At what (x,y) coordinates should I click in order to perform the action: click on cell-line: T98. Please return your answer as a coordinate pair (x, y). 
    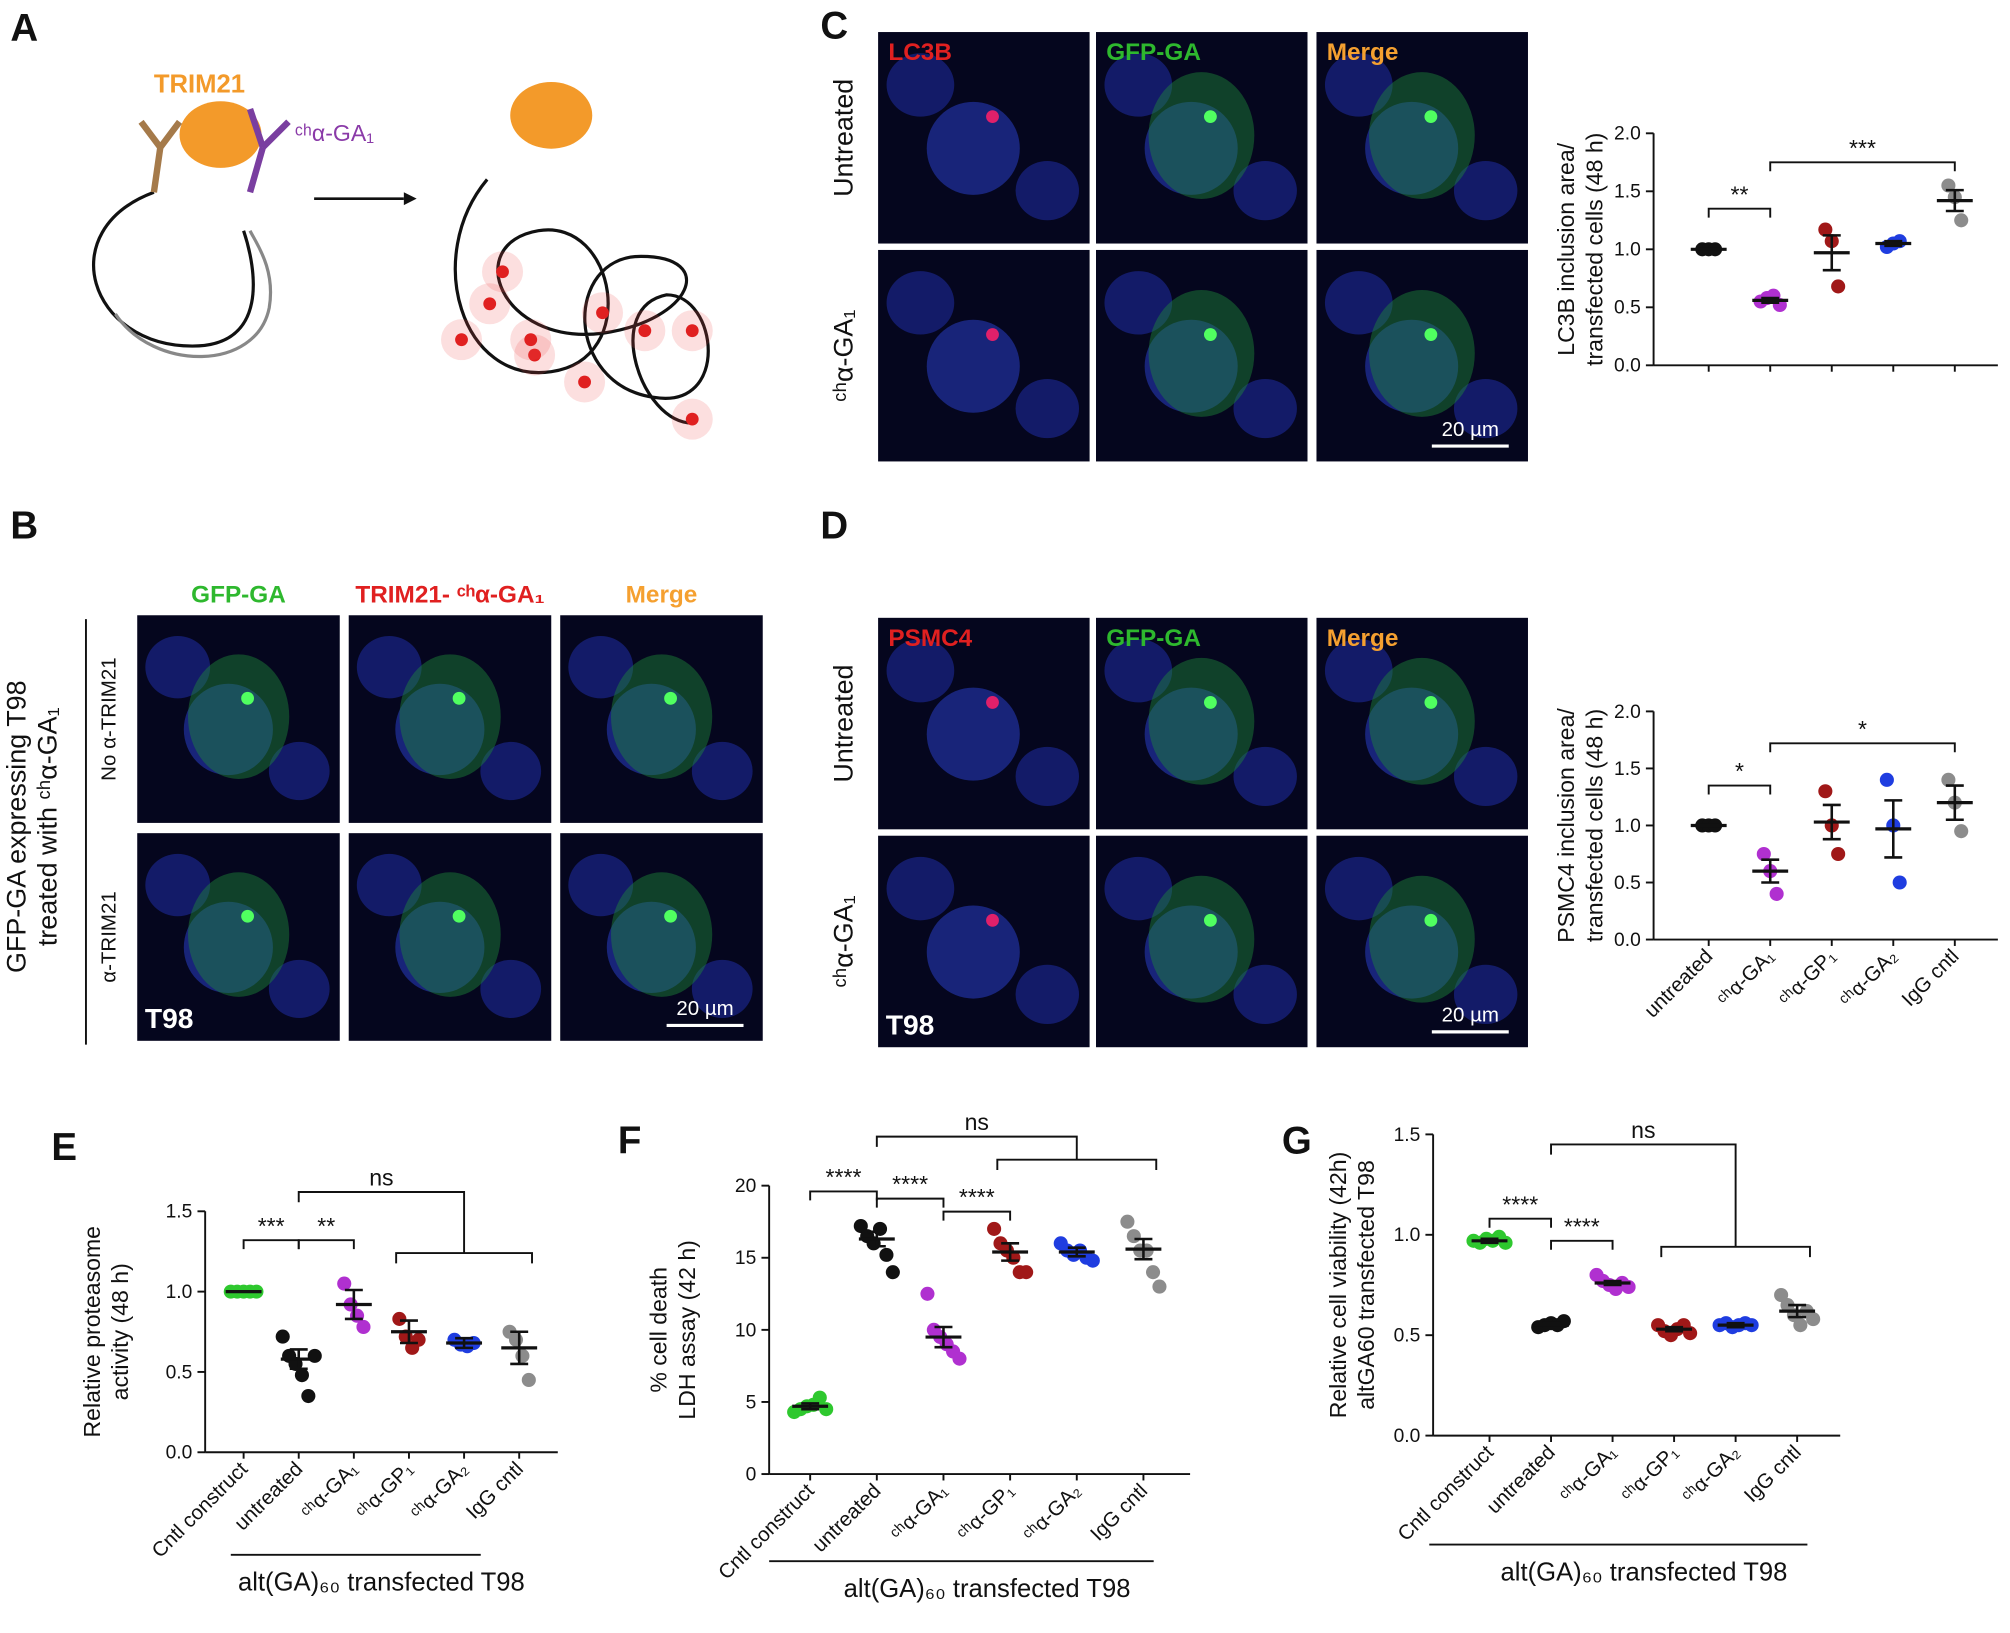
    Looking at the image, I should click on (169, 1018).